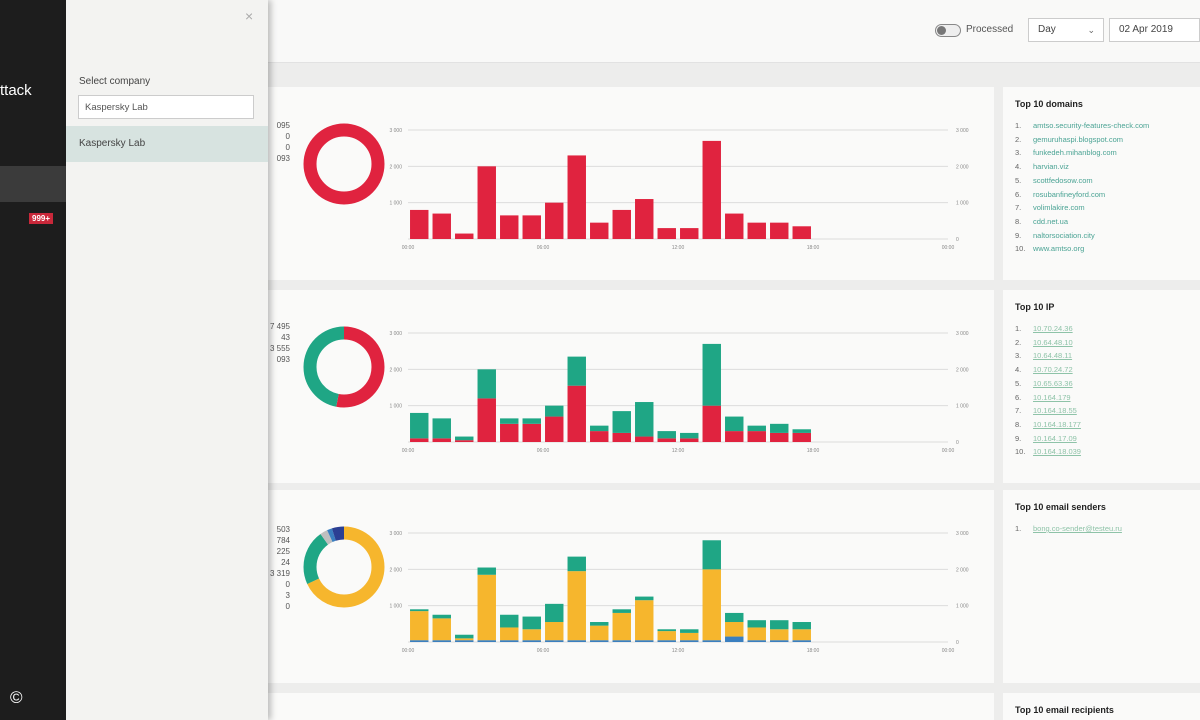 This screenshot has height=720, width=1200. Describe the element at coordinates (1077, 528) in the screenshot. I see `sender-link: bong.co-sender@testeu.ru` at that location.